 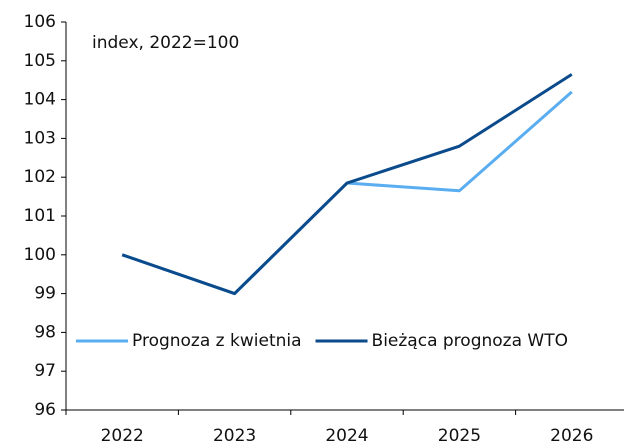 What do you see at coordinates (45, 371) in the screenshot?
I see `y-tick-label: 97` at bounding box center [45, 371].